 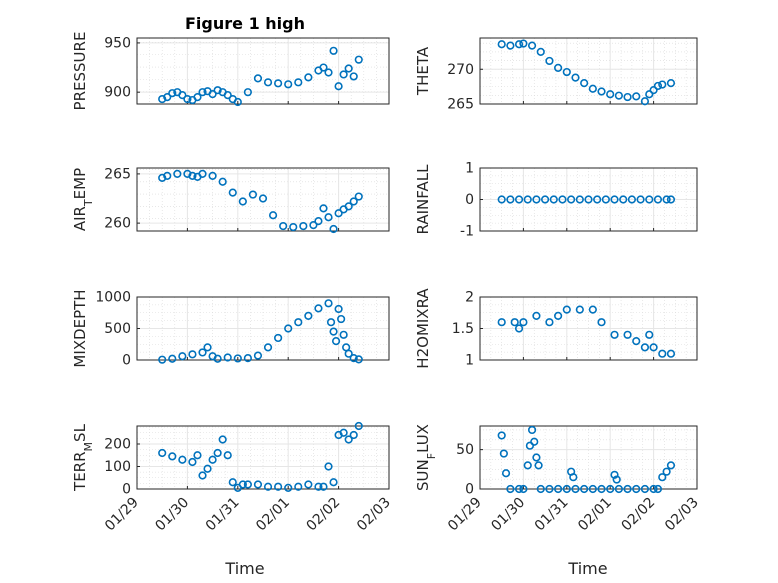 What do you see at coordinates (469, 361) in the screenshot?
I see `y-tick-label: 1` at bounding box center [469, 361].